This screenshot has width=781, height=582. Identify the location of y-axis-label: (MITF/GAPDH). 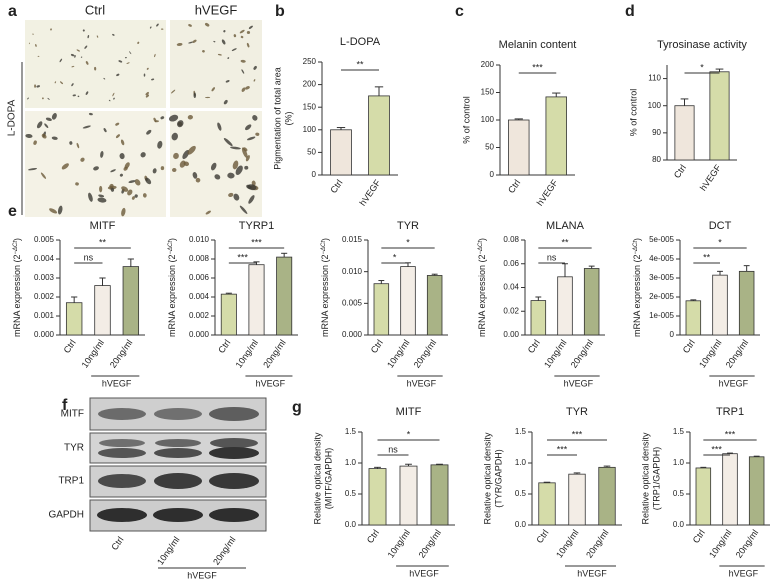
(328, 479).